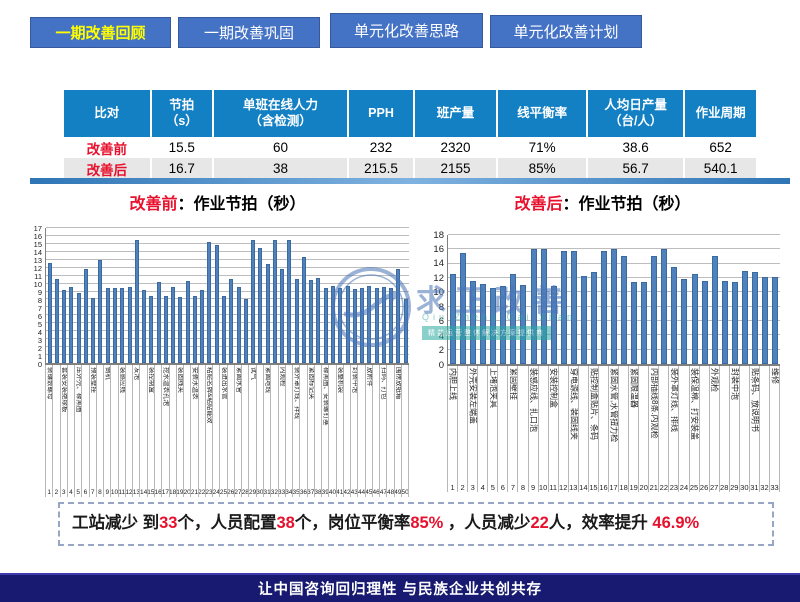 This screenshot has height=602, width=800. What do you see at coordinates (108, 147) in the screenshot?
I see `row-label: 改善前` at bounding box center [108, 147].